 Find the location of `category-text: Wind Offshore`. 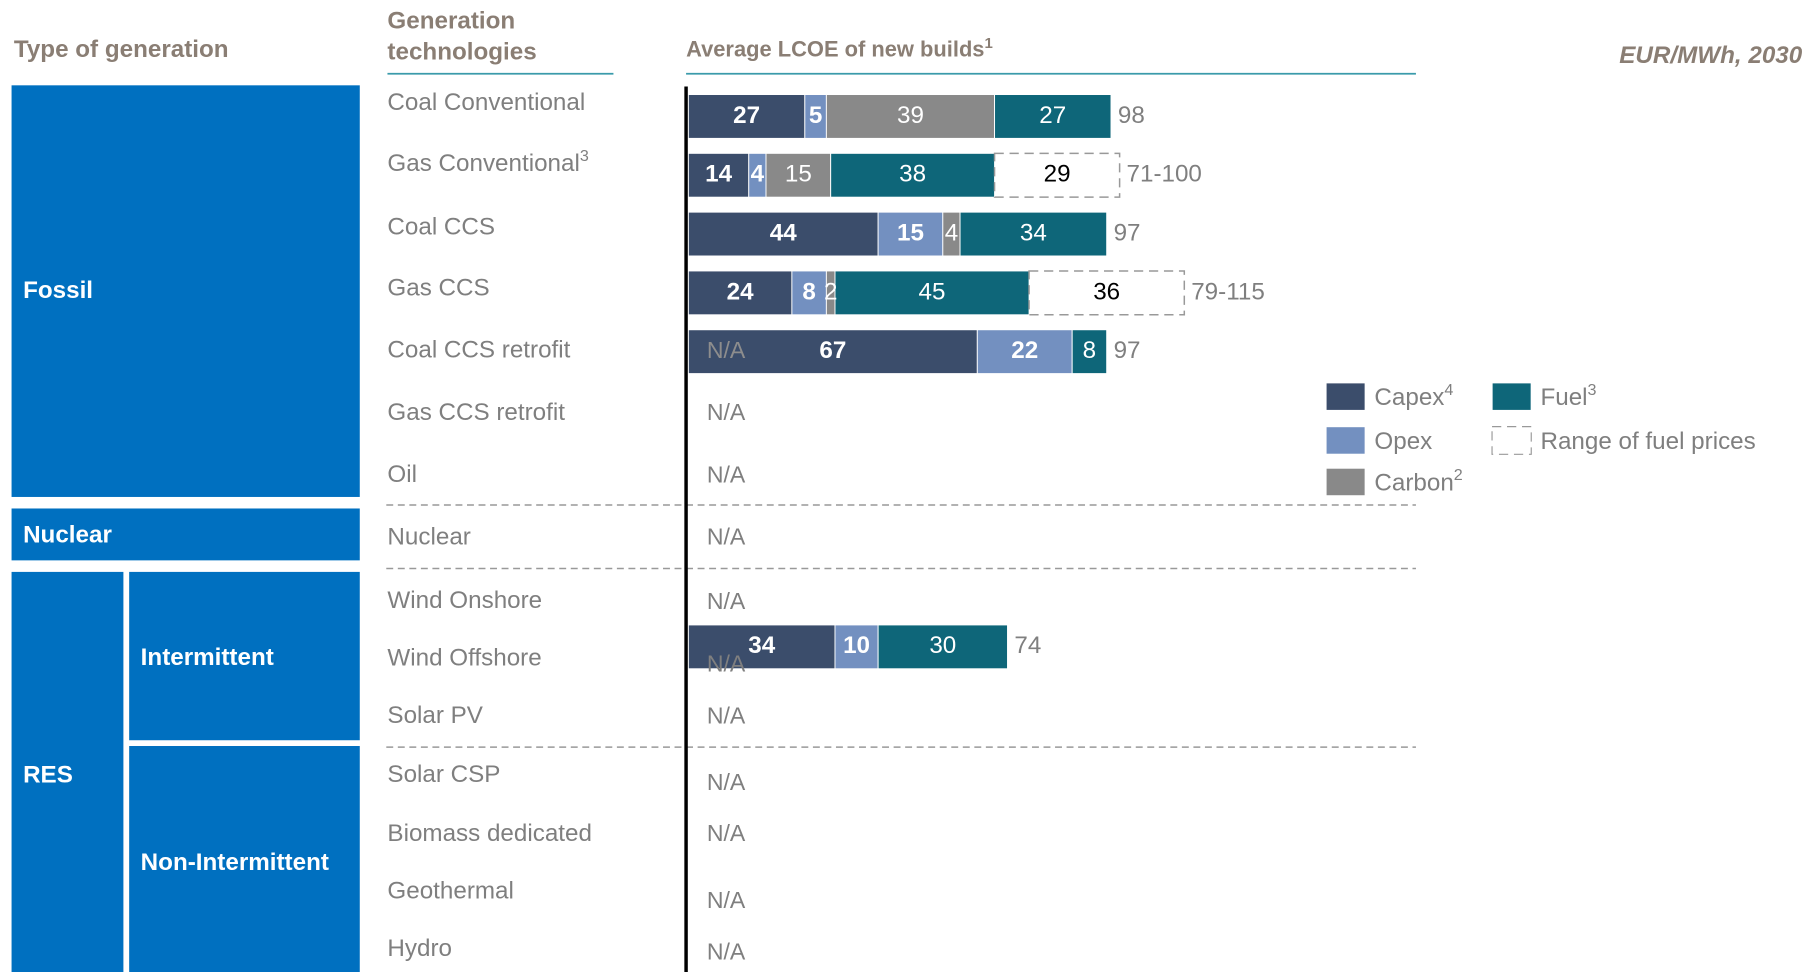

category-text: Wind Offshore is located at coordinates (464, 658).